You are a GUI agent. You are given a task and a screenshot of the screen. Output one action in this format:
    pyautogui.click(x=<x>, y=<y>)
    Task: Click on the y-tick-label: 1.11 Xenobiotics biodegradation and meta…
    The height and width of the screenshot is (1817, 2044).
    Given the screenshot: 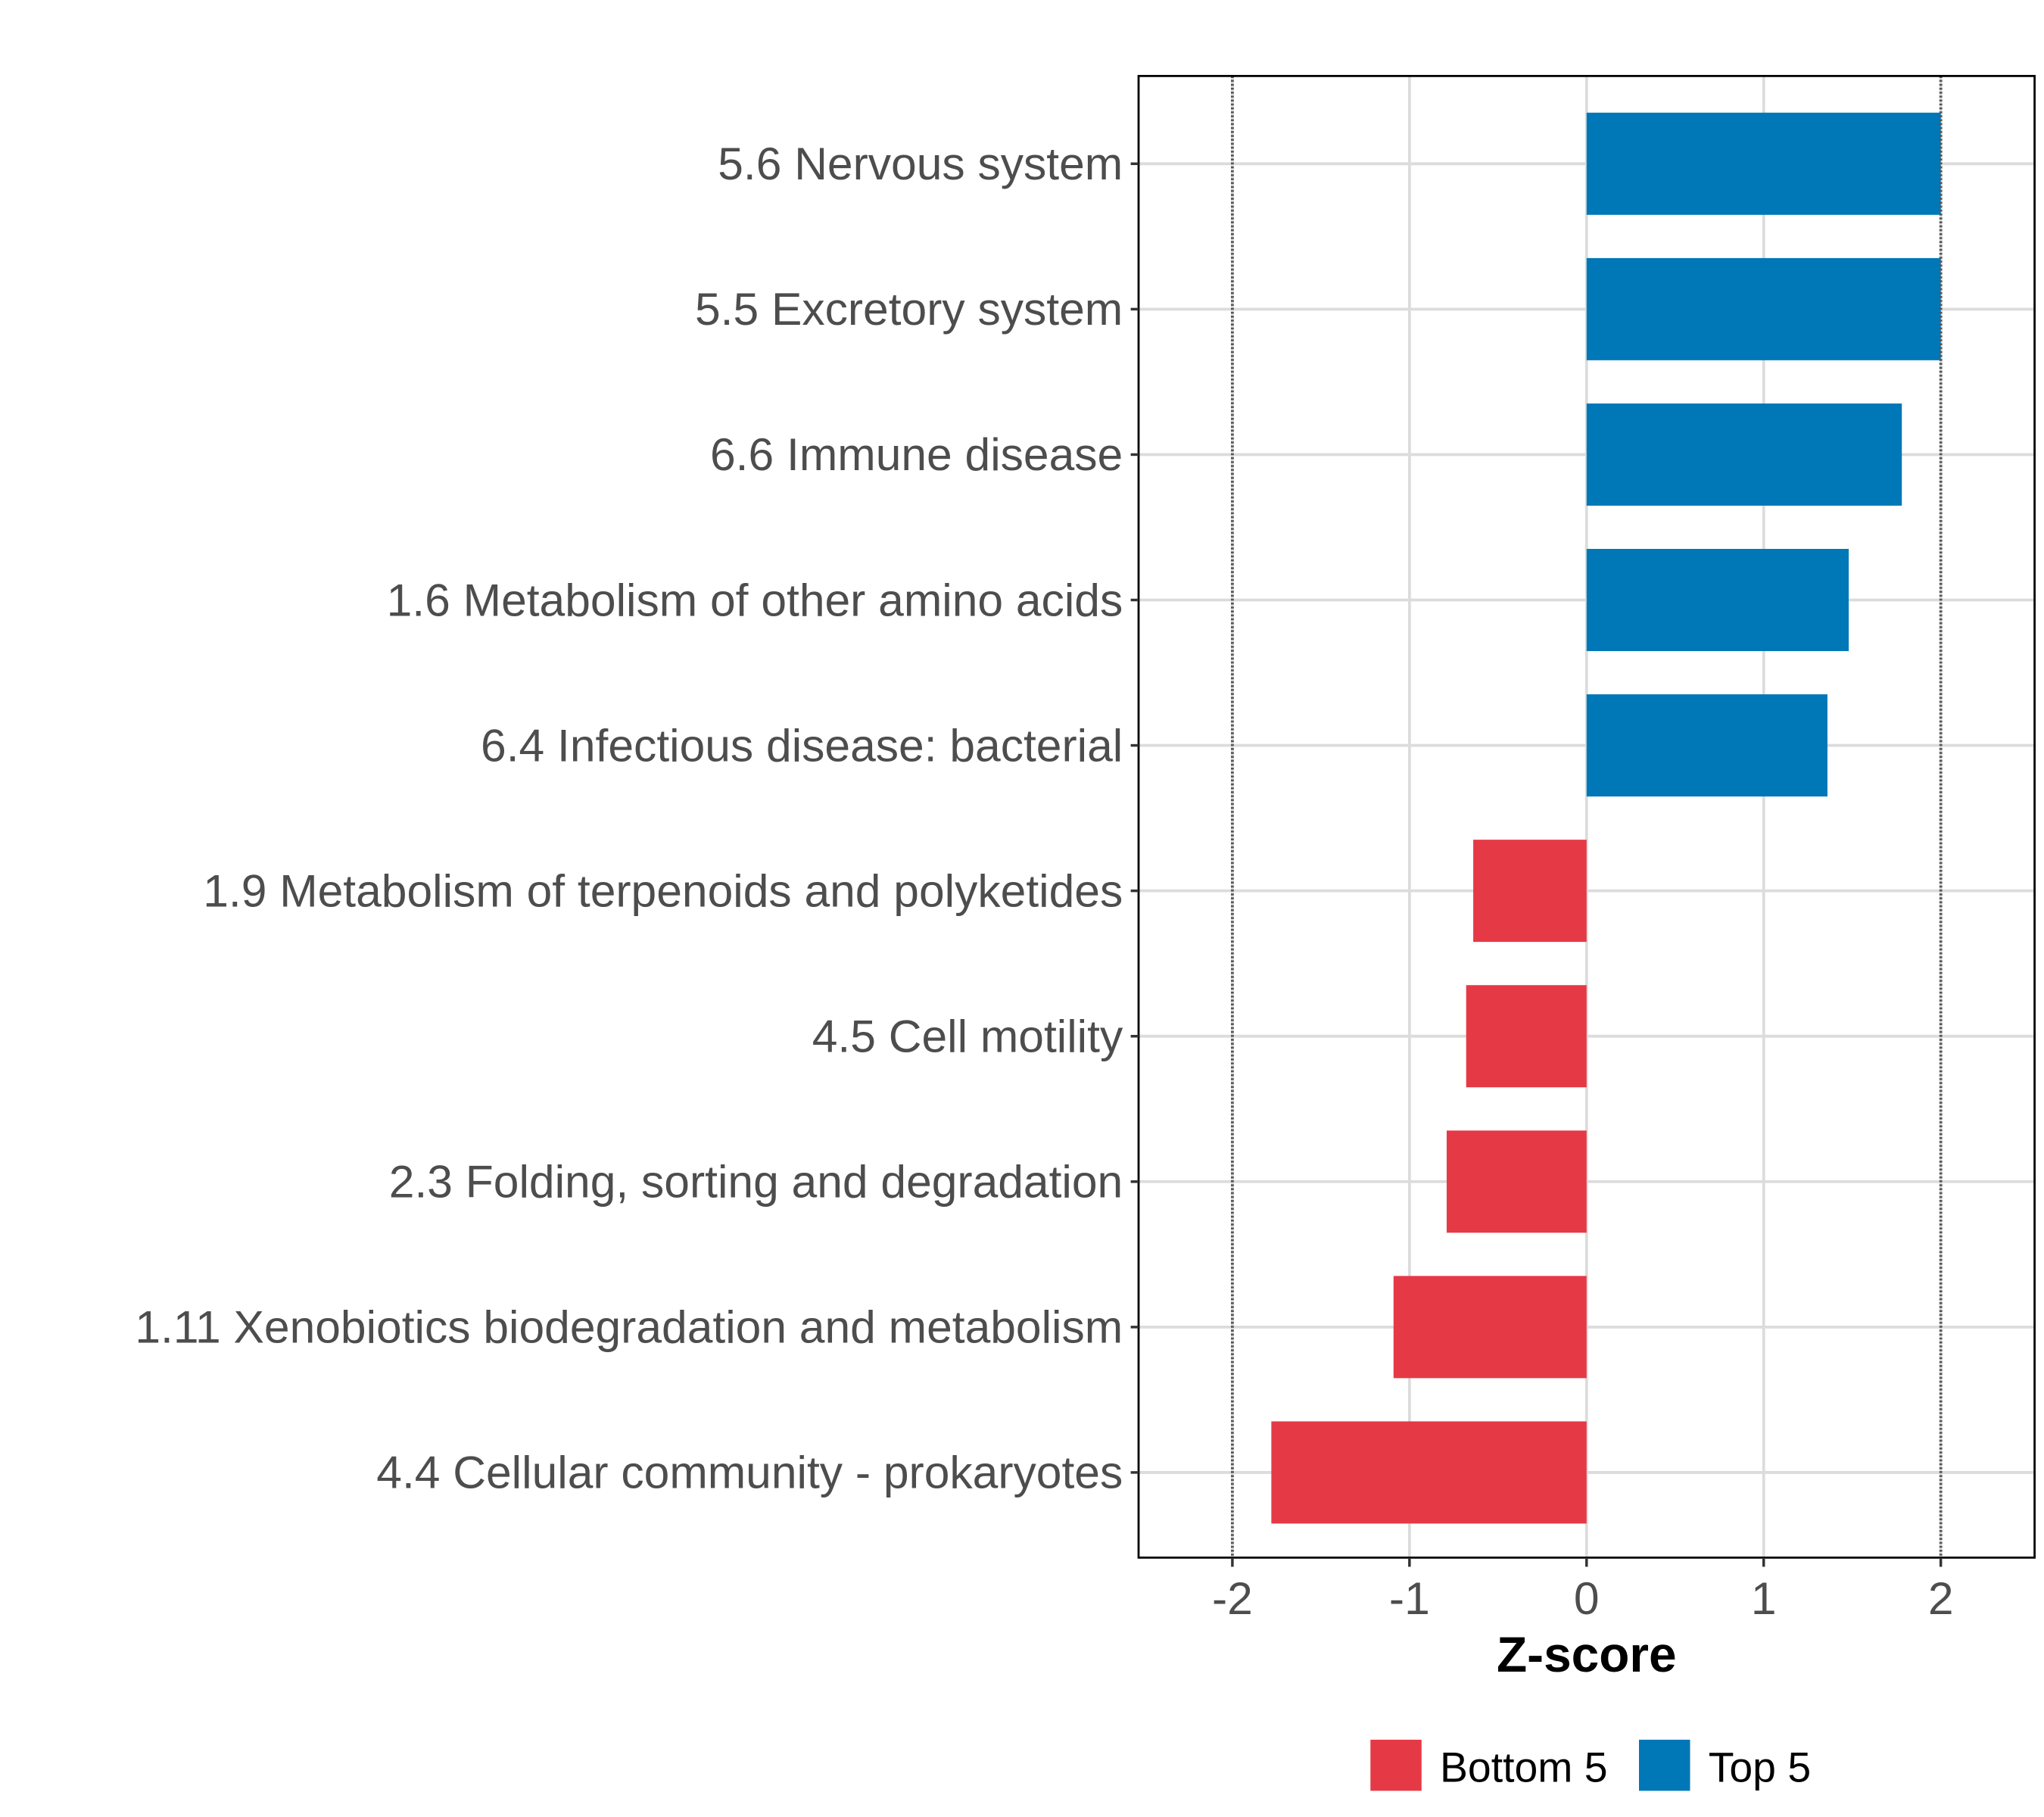 What is the action you would take?
    pyautogui.click(x=629, y=1327)
    